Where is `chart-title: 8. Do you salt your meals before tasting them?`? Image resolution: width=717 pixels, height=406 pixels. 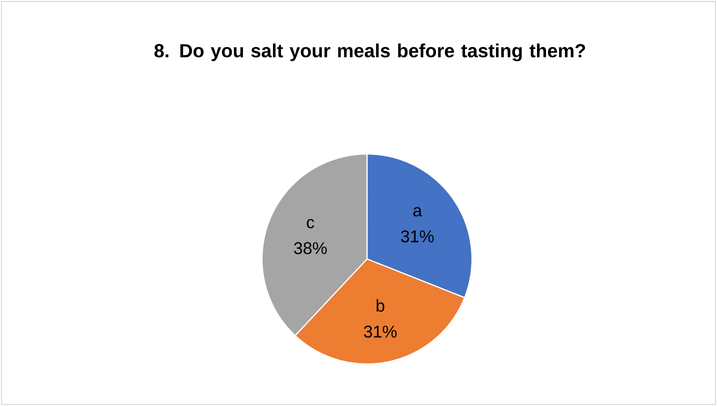 chart-title: 8. Do you salt your meals before tasting them? is located at coordinates (370, 53).